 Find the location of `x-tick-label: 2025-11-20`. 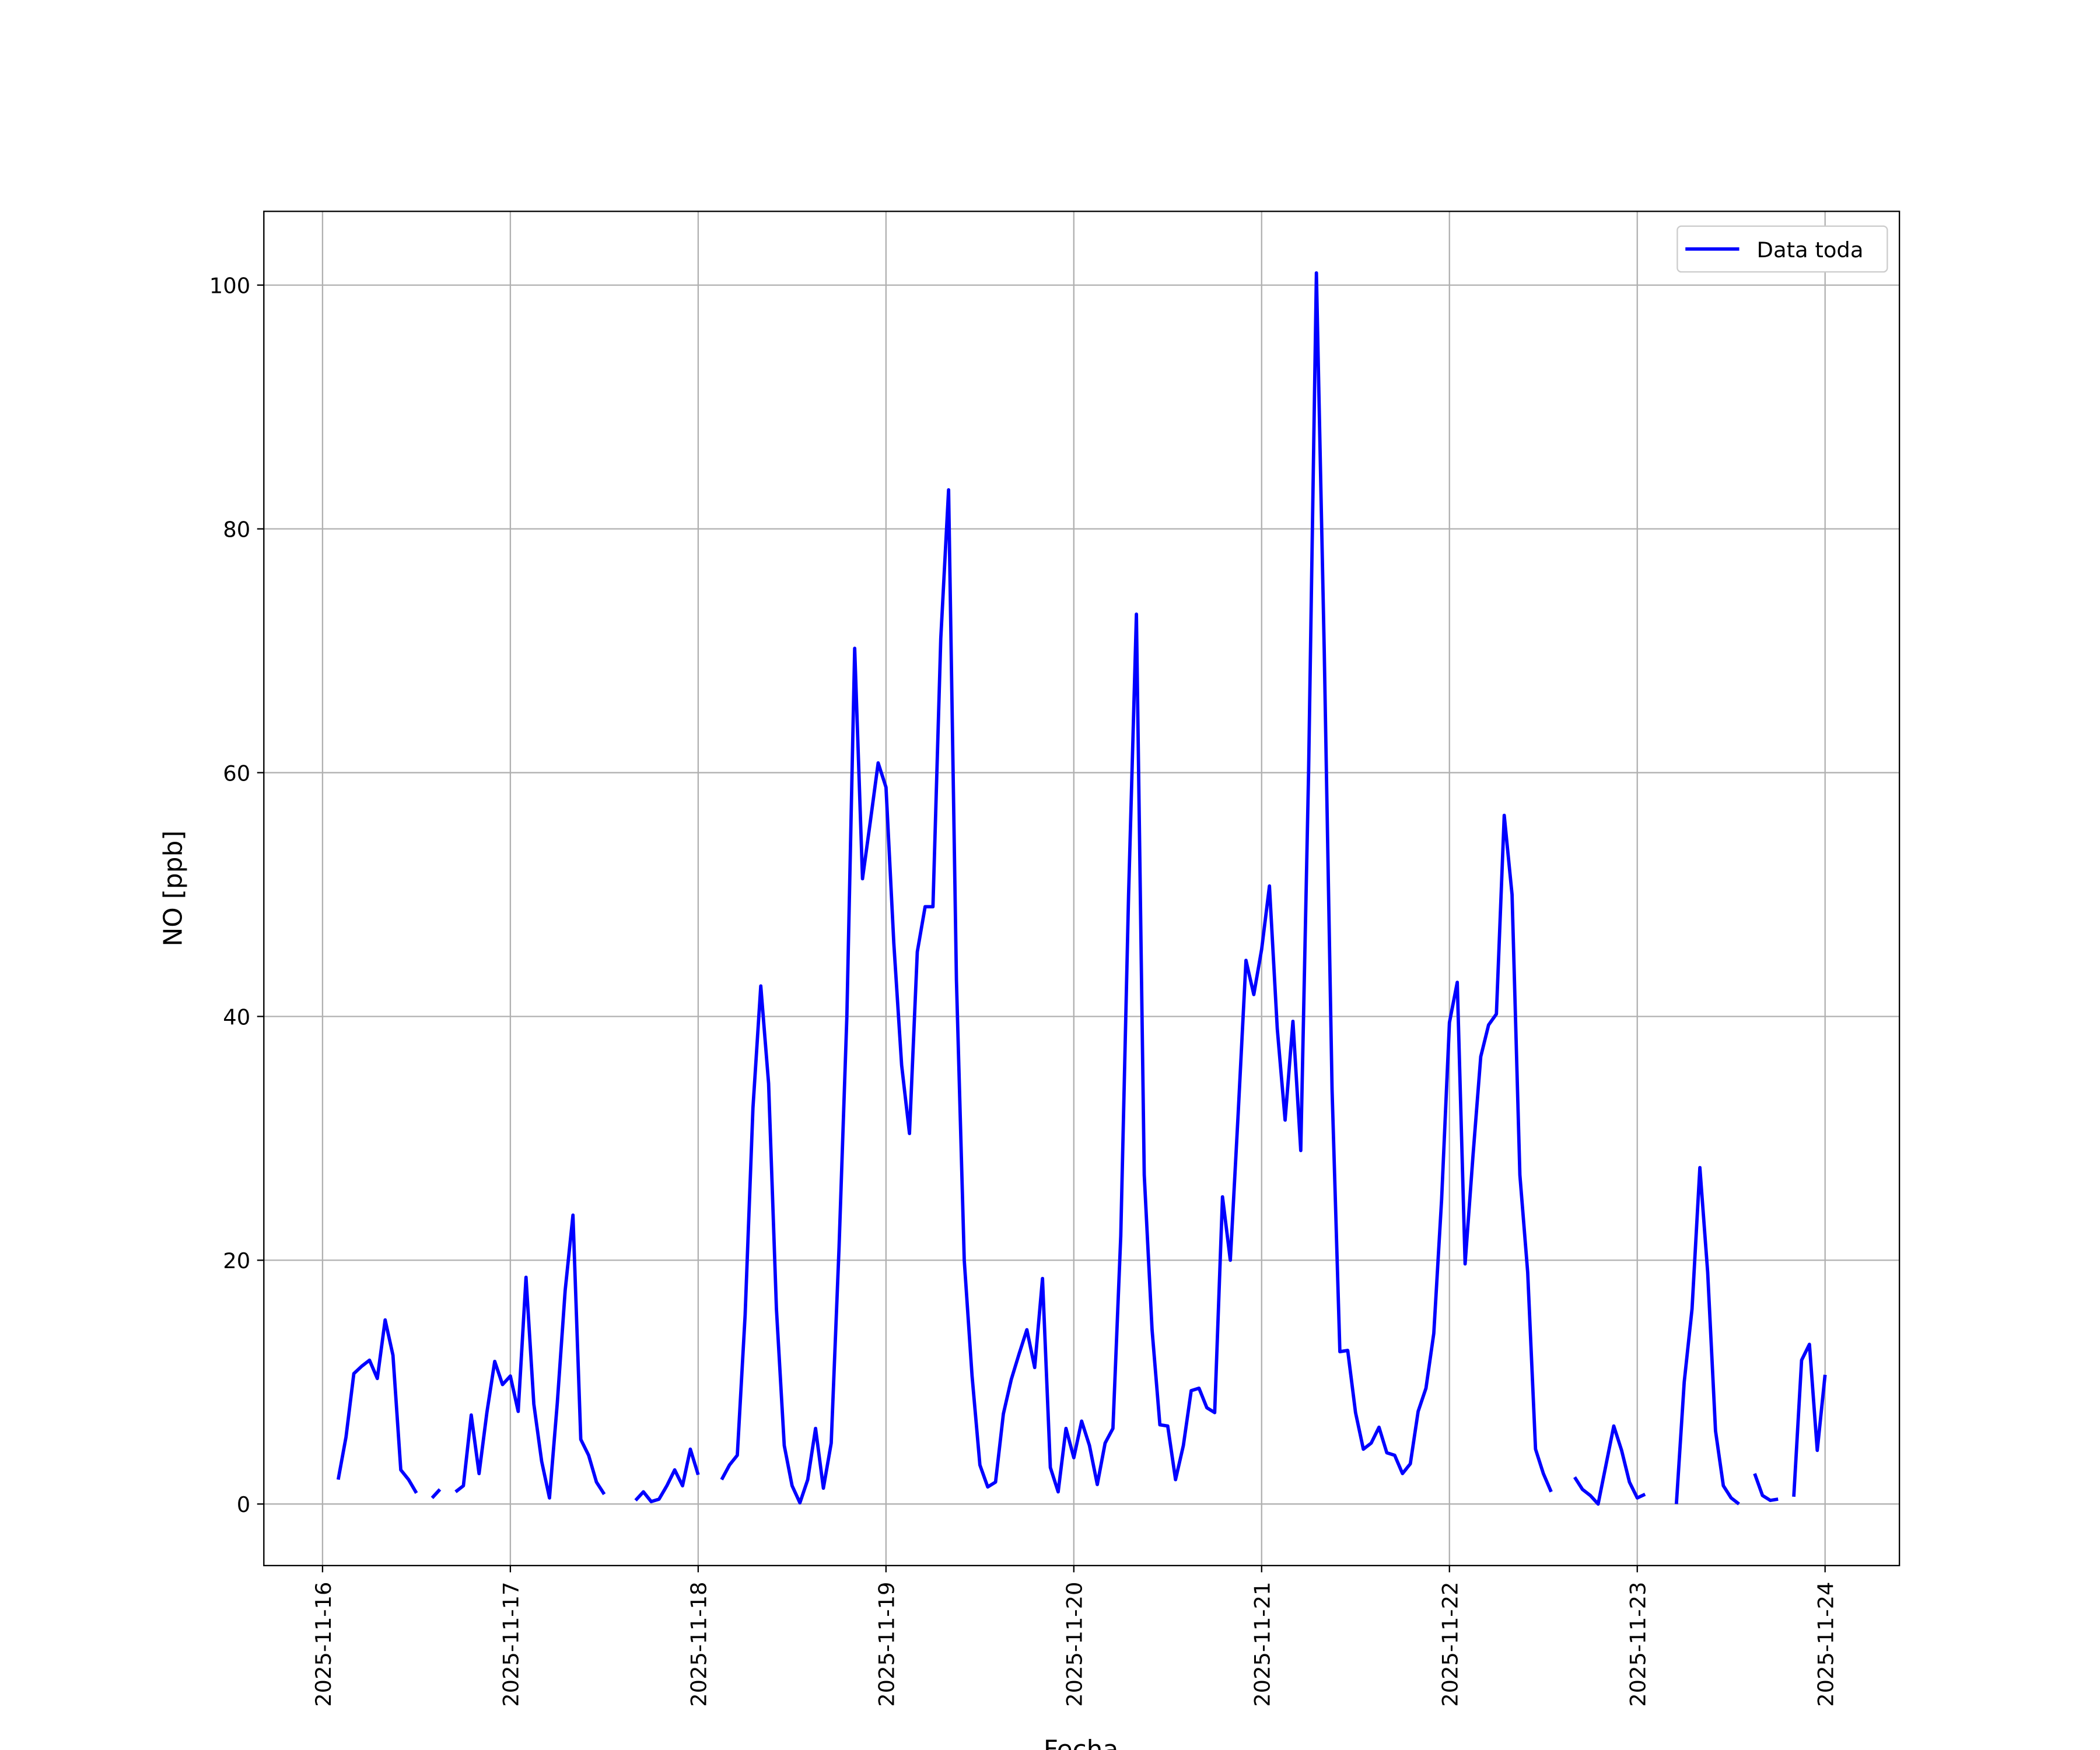

x-tick-label: 2025-11-20 is located at coordinates (1074, 1644).